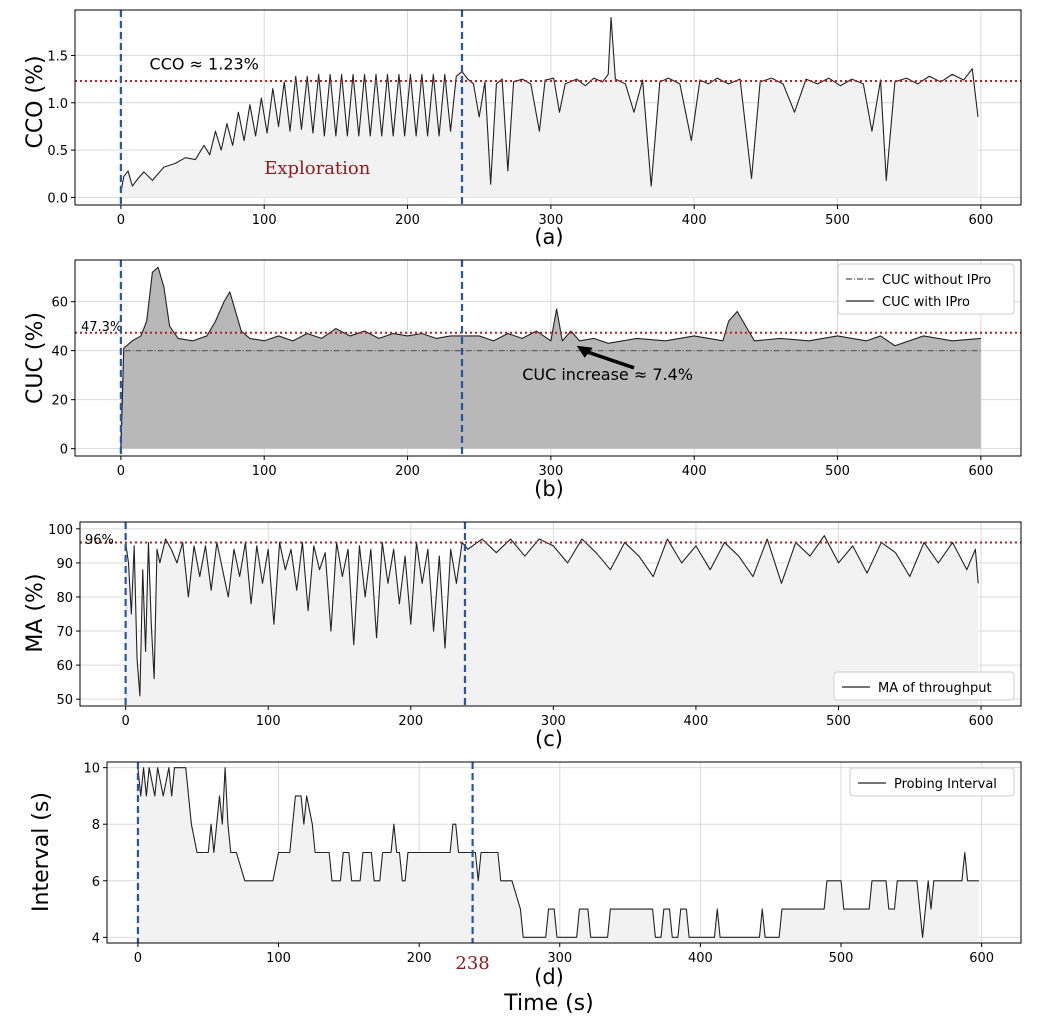 The width and height of the screenshot is (1041, 1024). I want to click on y-tick-label: 90, so click(64, 564).